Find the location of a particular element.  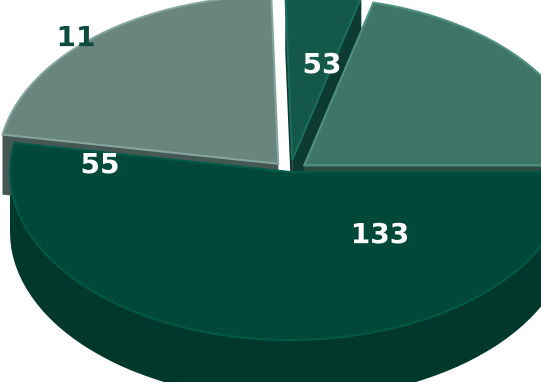

slice-value-label: 53 is located at coordinates (322, 63).